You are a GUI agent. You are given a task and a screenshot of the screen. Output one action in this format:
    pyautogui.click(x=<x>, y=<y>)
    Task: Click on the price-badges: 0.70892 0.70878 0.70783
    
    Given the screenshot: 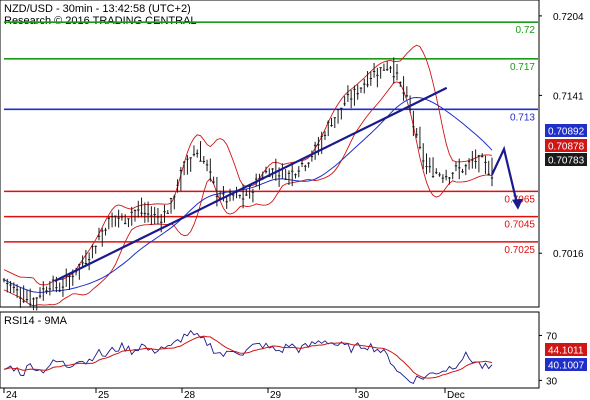 What is the action you would take?
    pyautogui.click(x=566, y=145)
    